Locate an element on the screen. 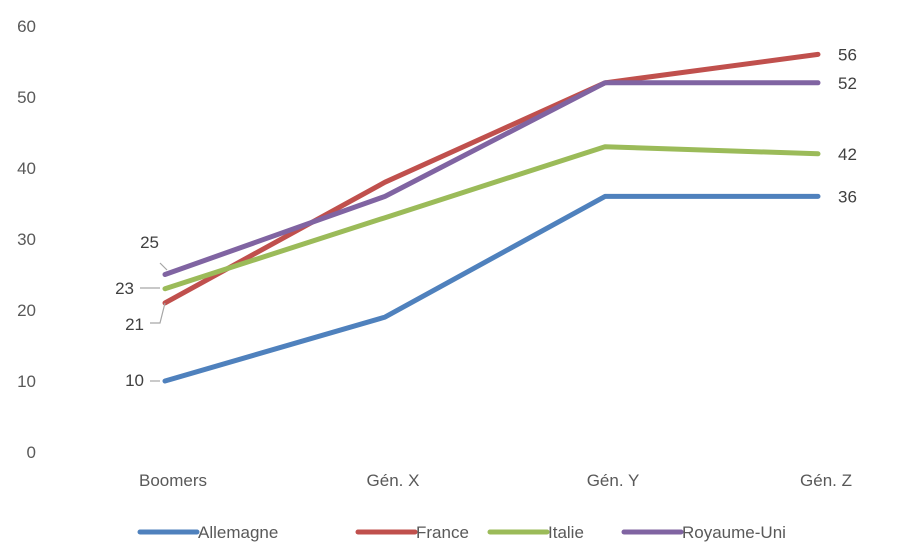 This screenshot has width=912, height=545. legend-label-royaume-uni: Royaume-Uni is located at coordinates (734, 532).